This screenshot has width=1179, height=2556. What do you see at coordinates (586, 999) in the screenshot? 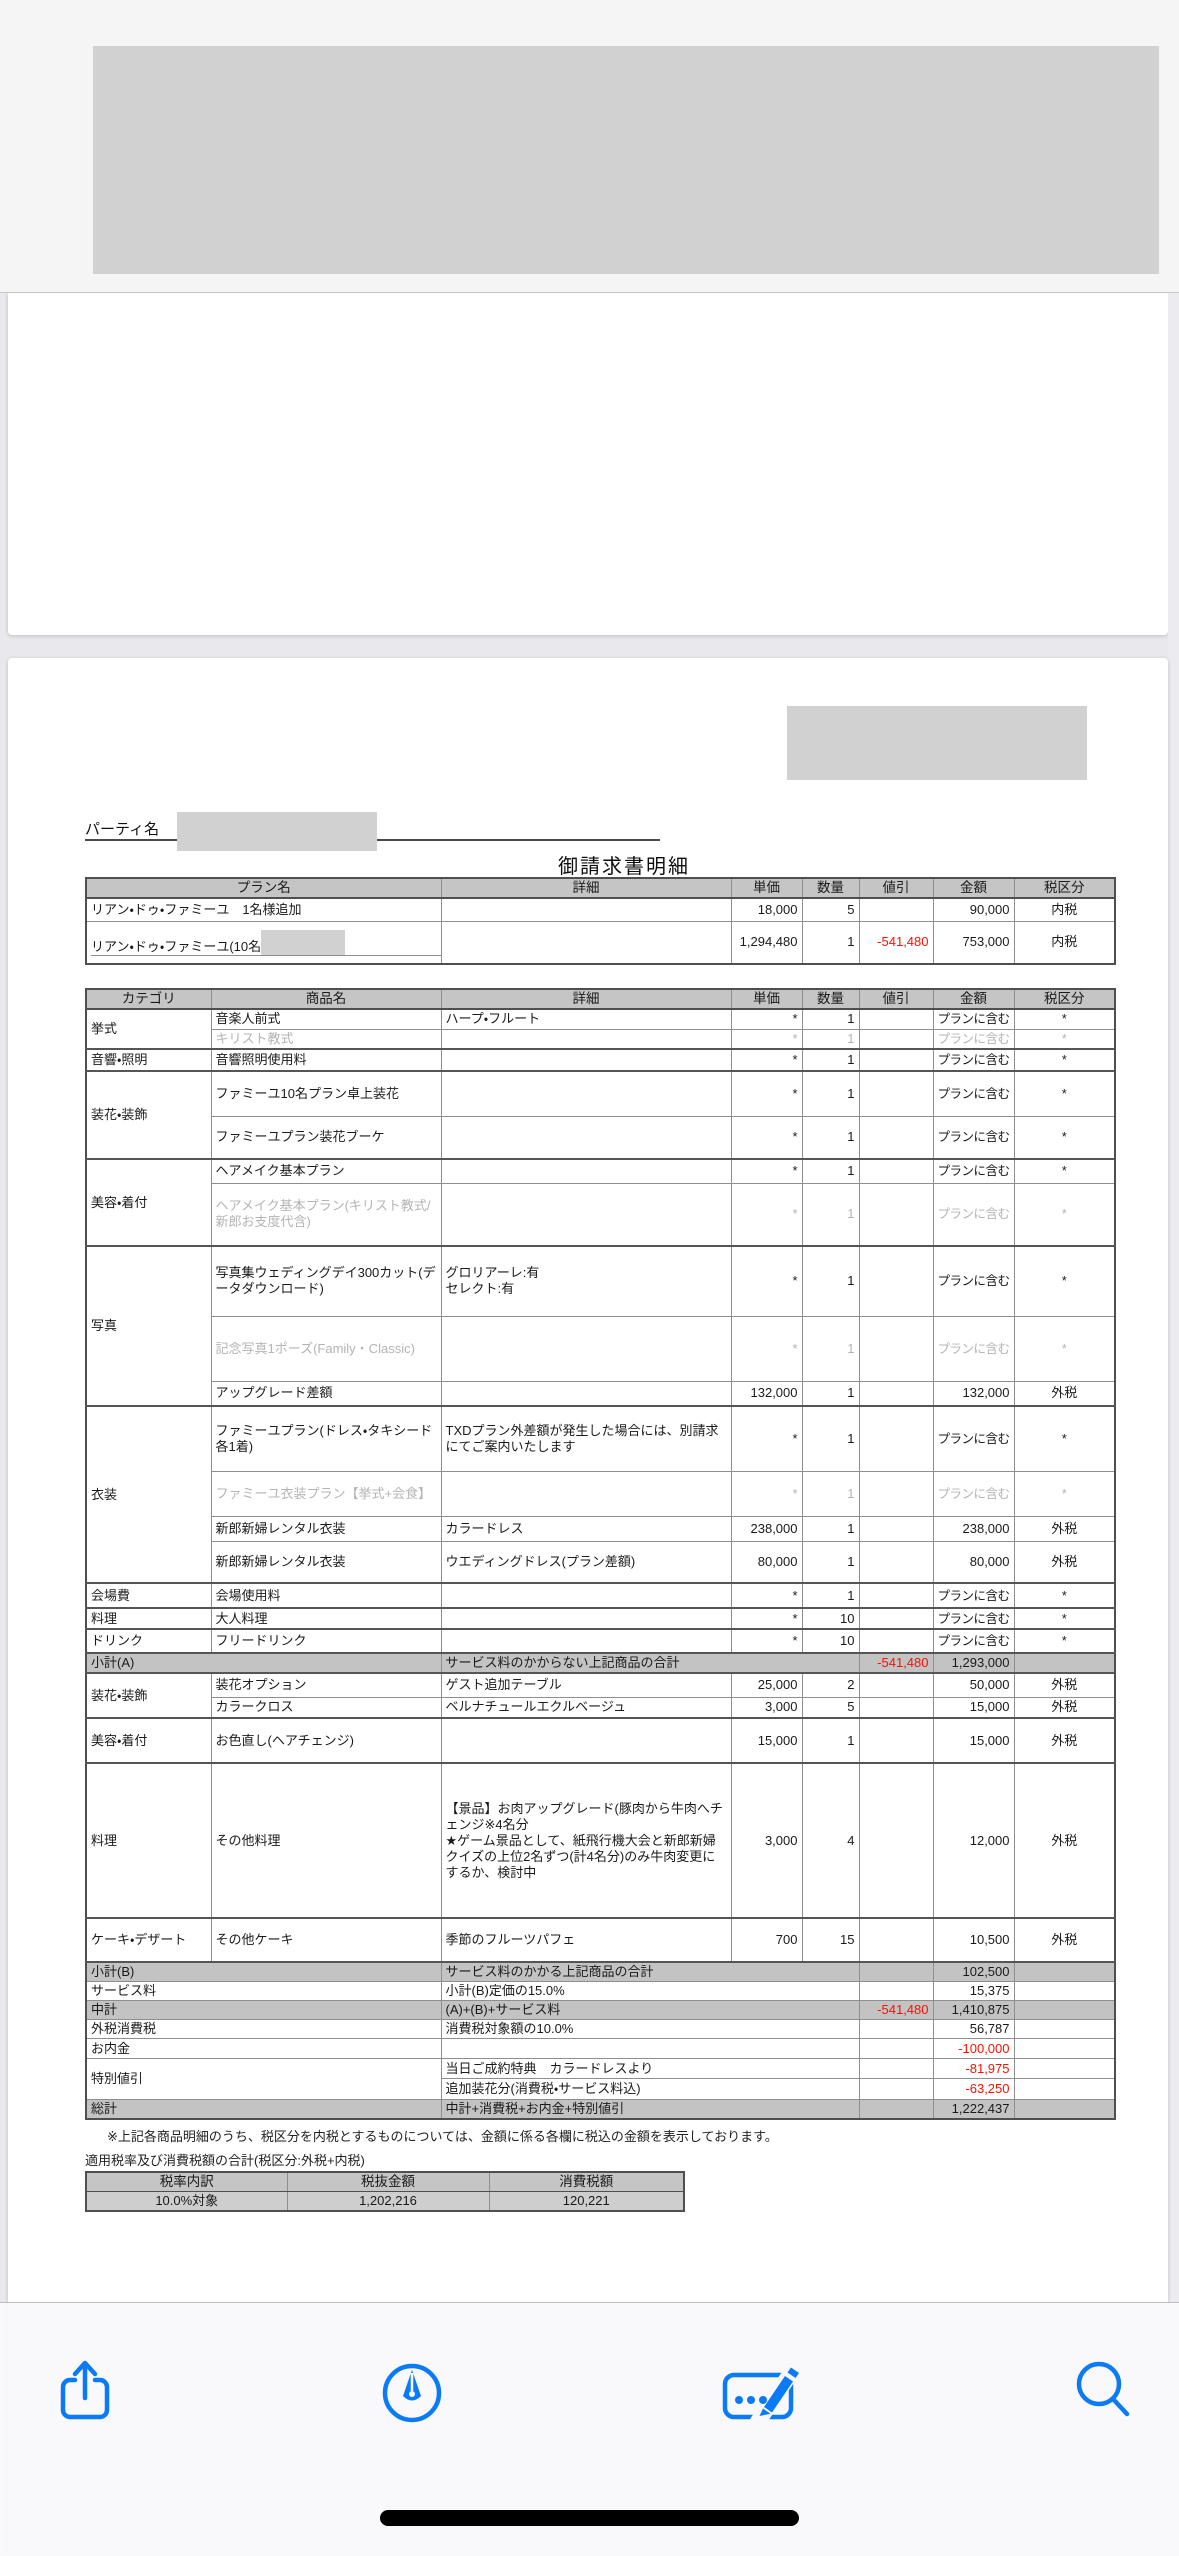
I see `column-header: 詳細` at bounding box center [586, 999].